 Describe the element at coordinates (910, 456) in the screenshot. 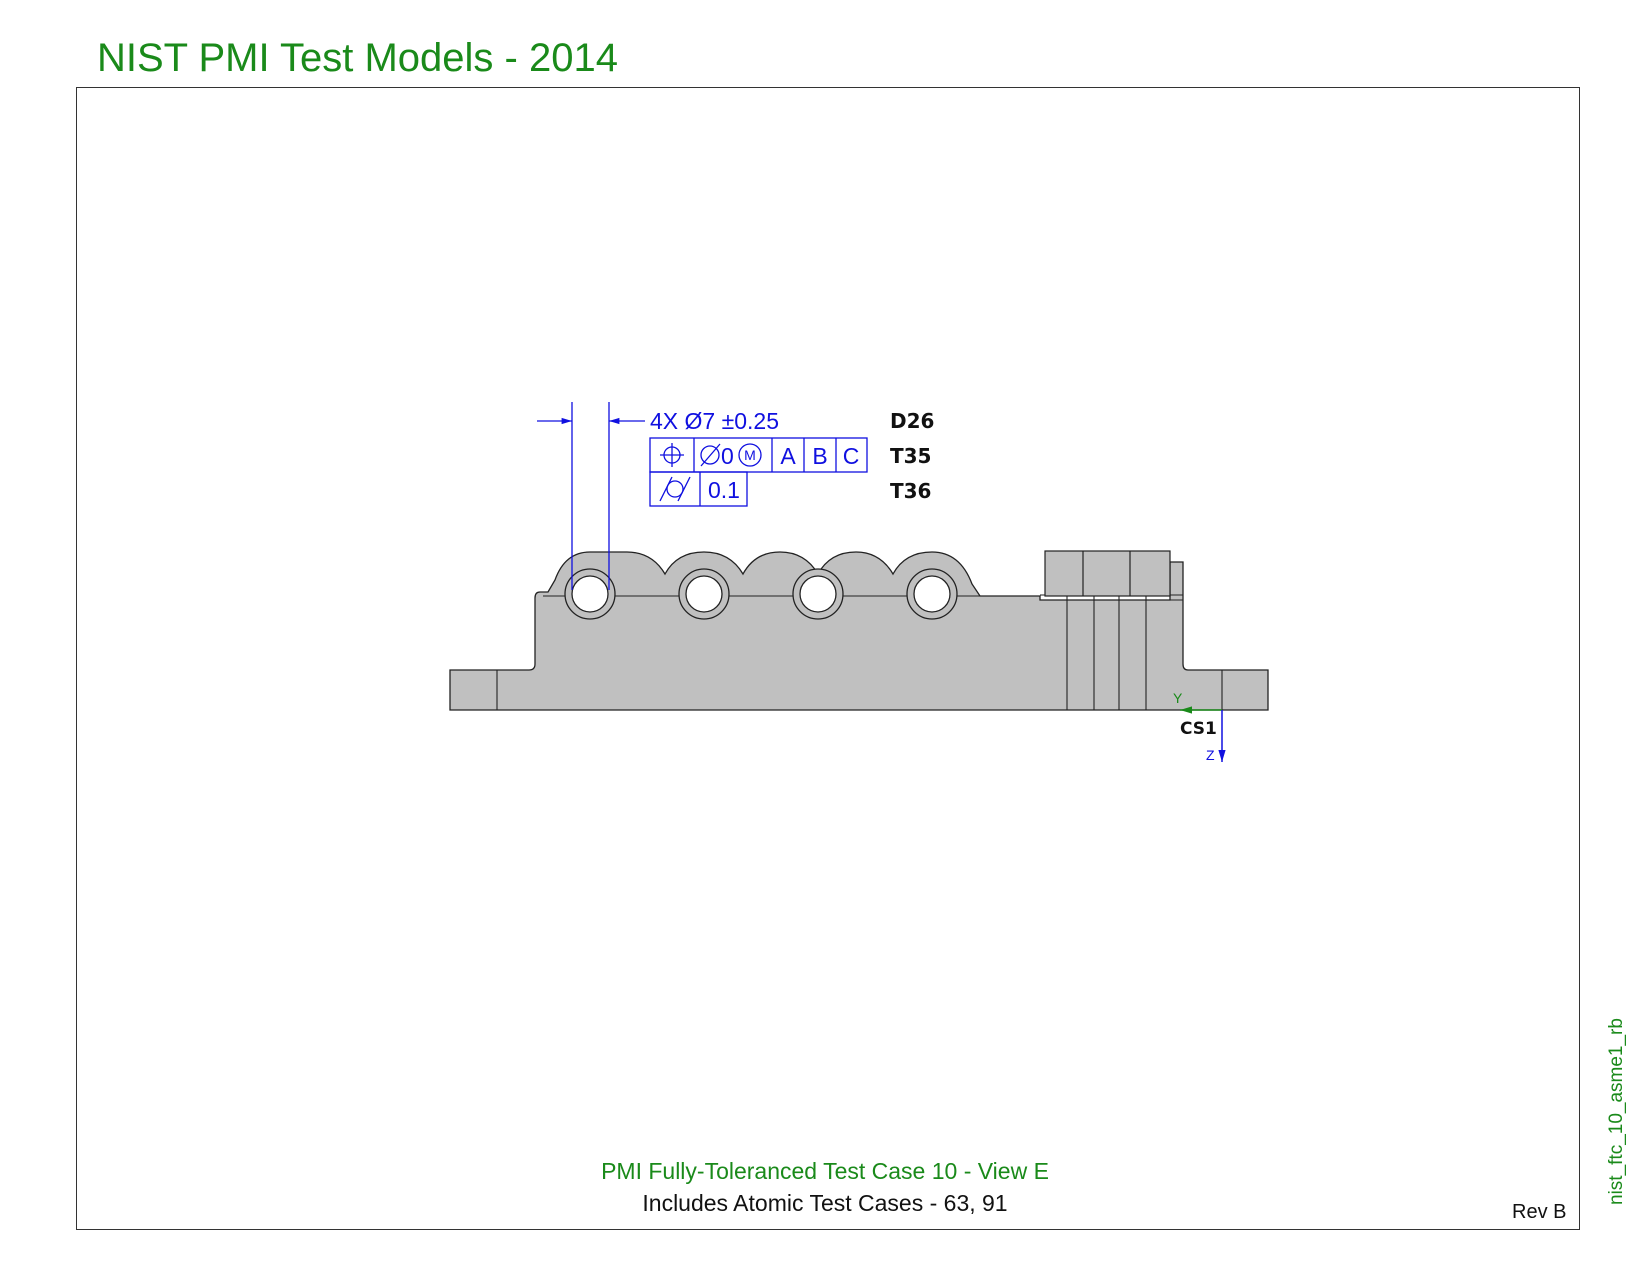

I see `annotation-id-t35: T35` at that location.